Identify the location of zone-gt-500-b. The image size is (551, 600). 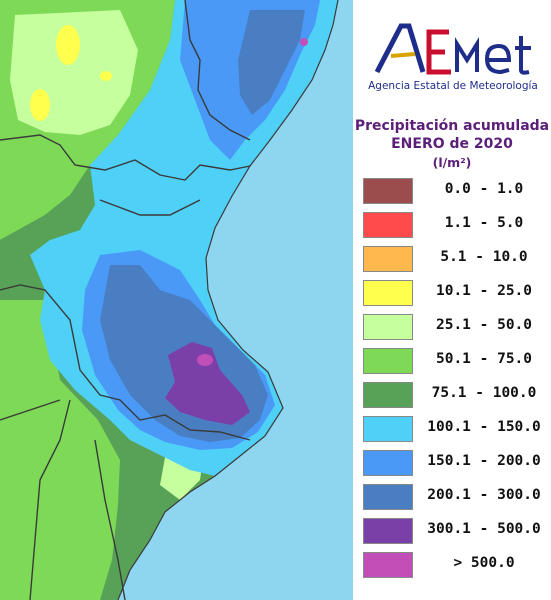
(304, 42).